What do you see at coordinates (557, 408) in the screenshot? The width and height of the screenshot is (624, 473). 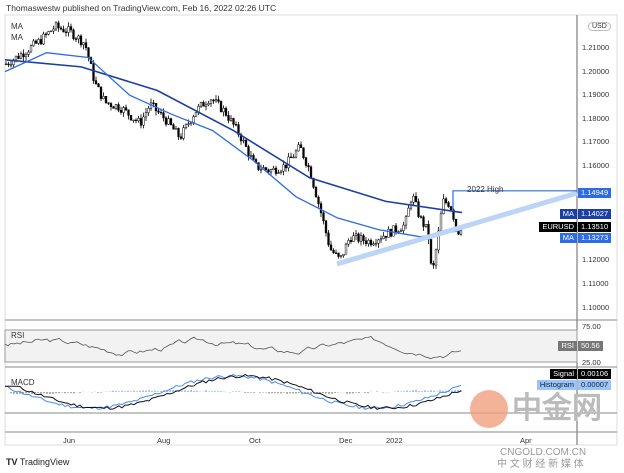 I see `watermark-title: 中金网` at bounding box center [557, 408].